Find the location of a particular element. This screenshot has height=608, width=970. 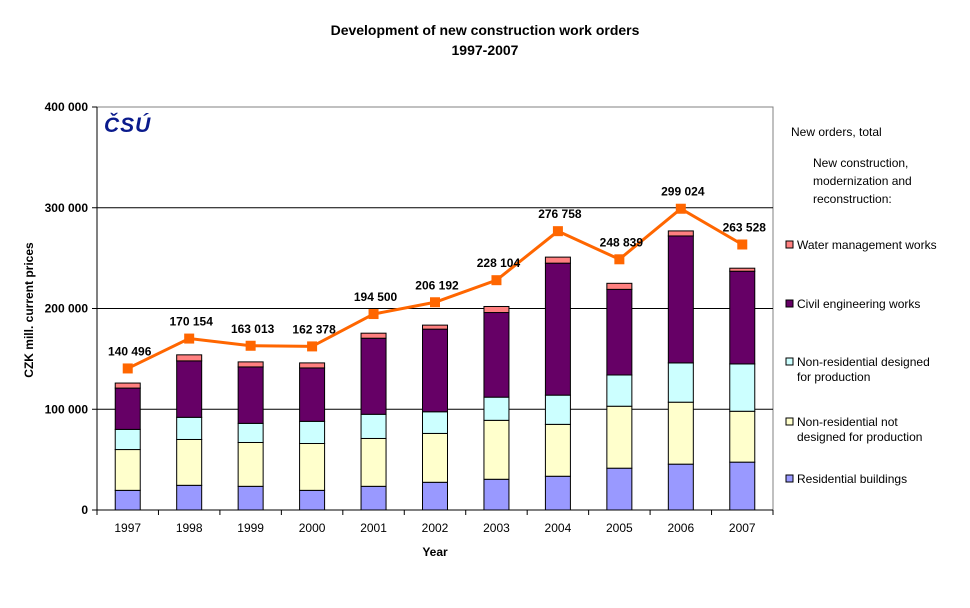

data-label: 299 024 is located at coordinates (683, 192).